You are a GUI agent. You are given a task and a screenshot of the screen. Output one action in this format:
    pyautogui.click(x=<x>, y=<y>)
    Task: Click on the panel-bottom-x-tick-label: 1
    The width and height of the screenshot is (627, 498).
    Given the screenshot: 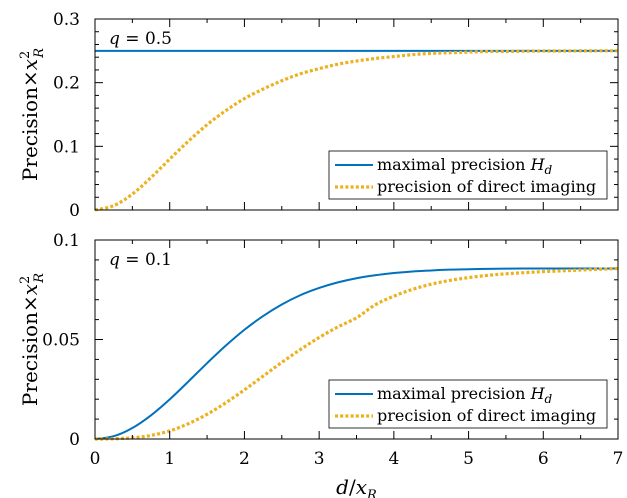 What is the action you would take?
    pyautogui.click(x=169, y=459)
    